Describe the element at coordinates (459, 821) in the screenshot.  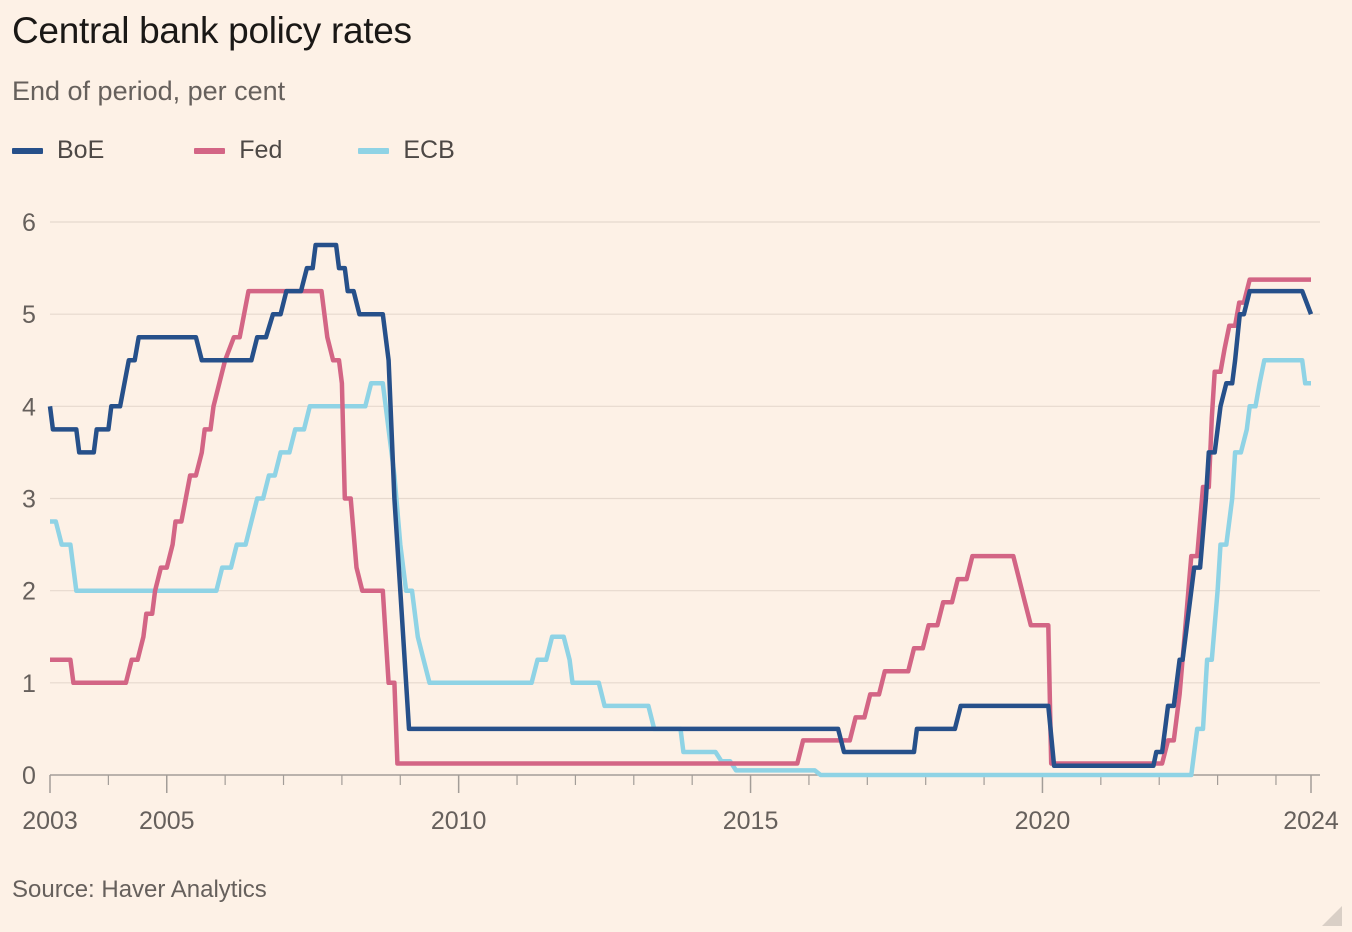
I see `x-tick-label: 2010` at that location.